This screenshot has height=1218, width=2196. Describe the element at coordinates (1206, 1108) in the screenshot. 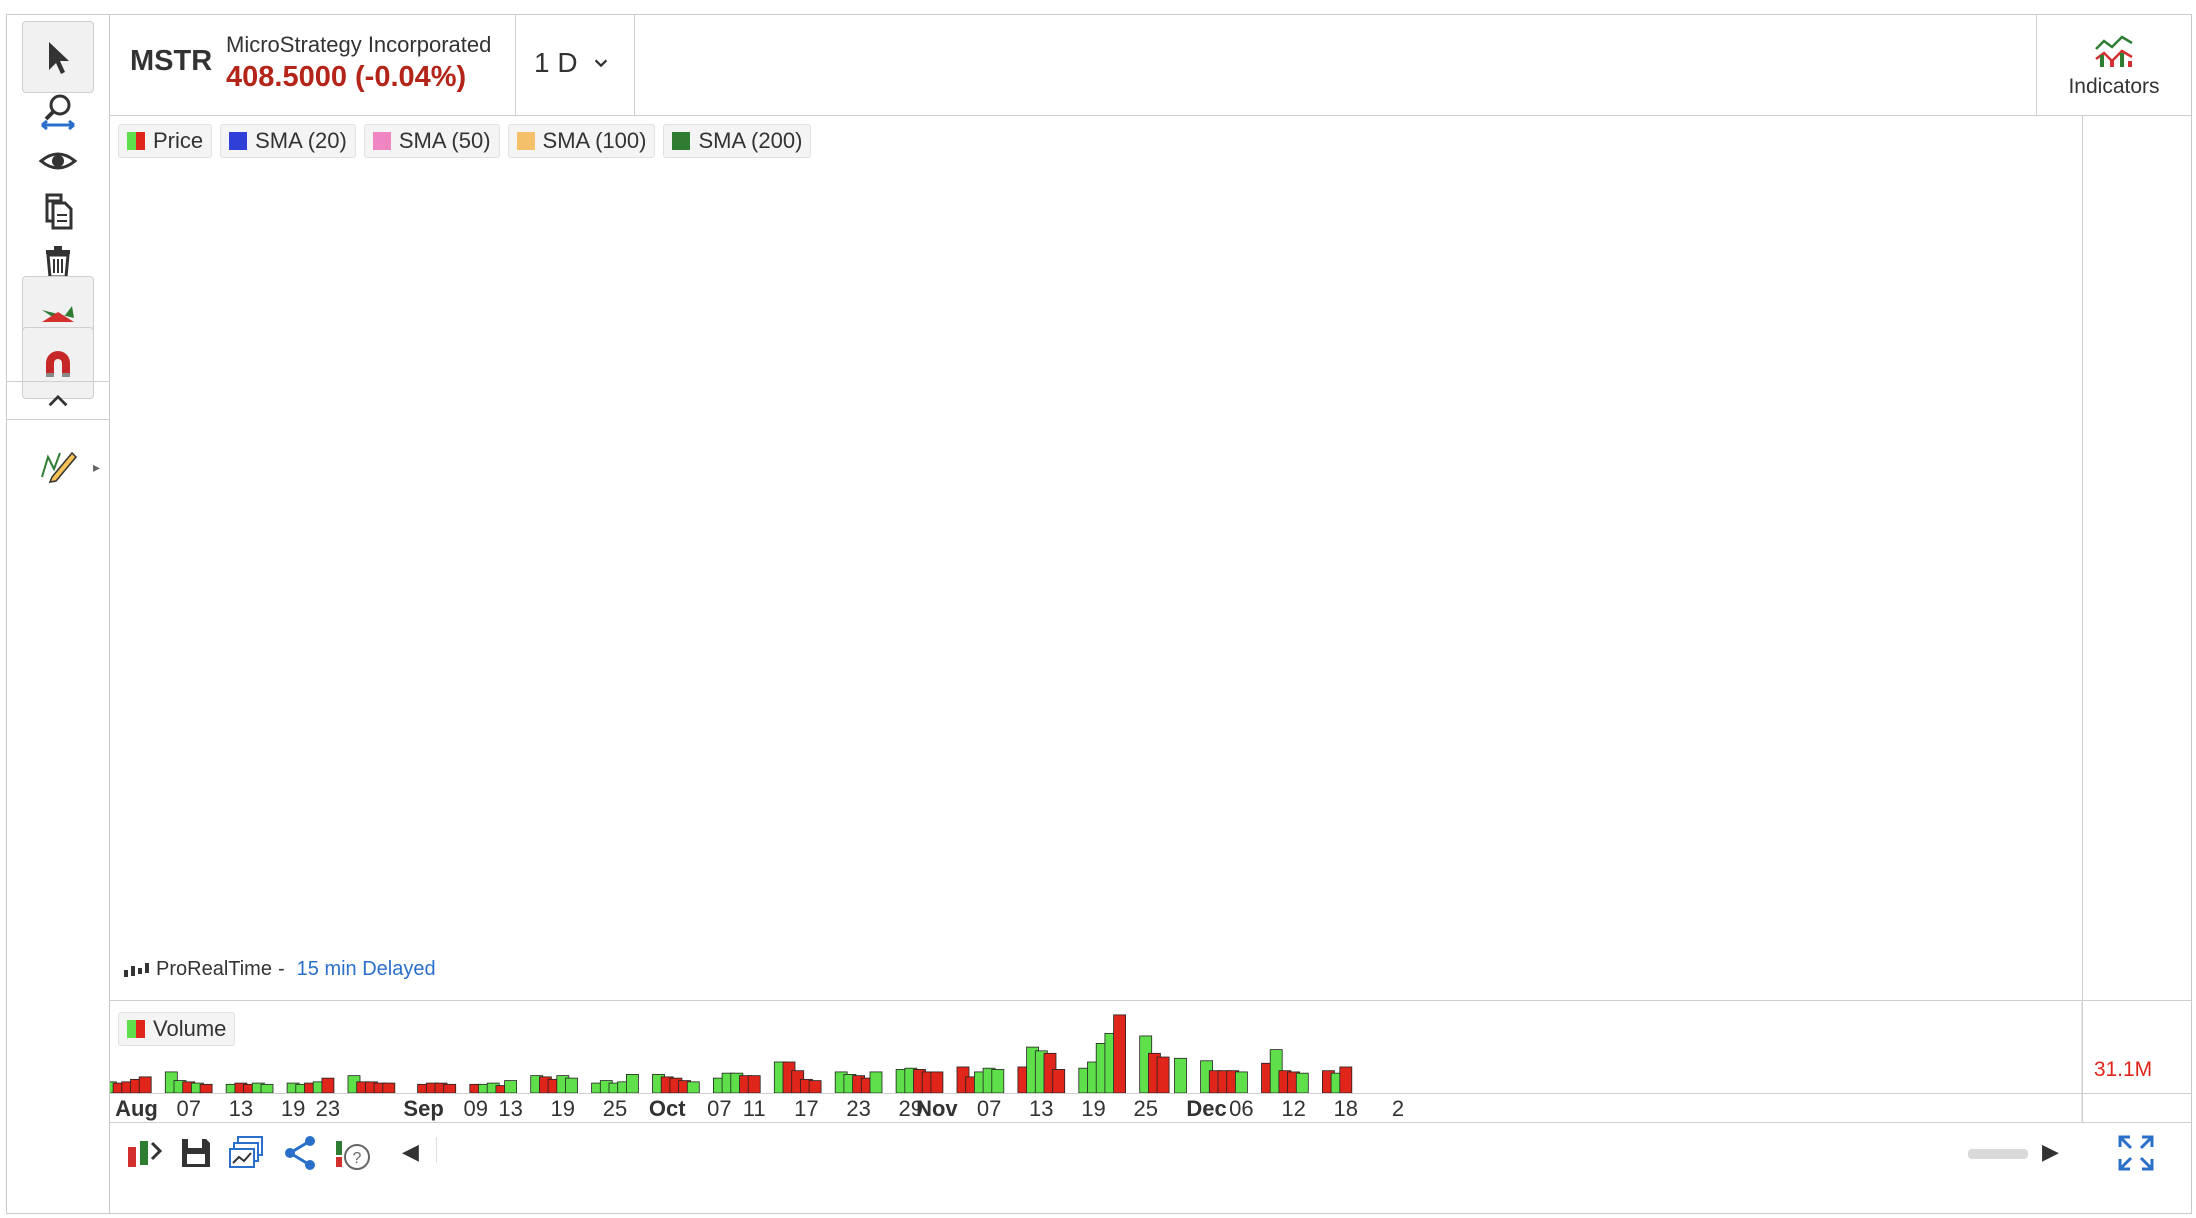

I see `x-tick-label: Dec` at that location.